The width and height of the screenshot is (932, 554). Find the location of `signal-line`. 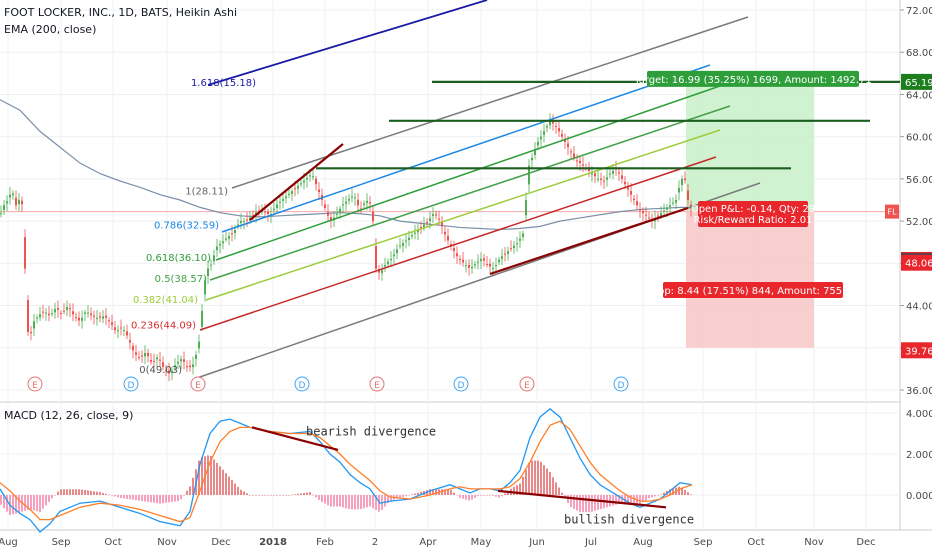

signal-line is located at coordinates (346, 471).